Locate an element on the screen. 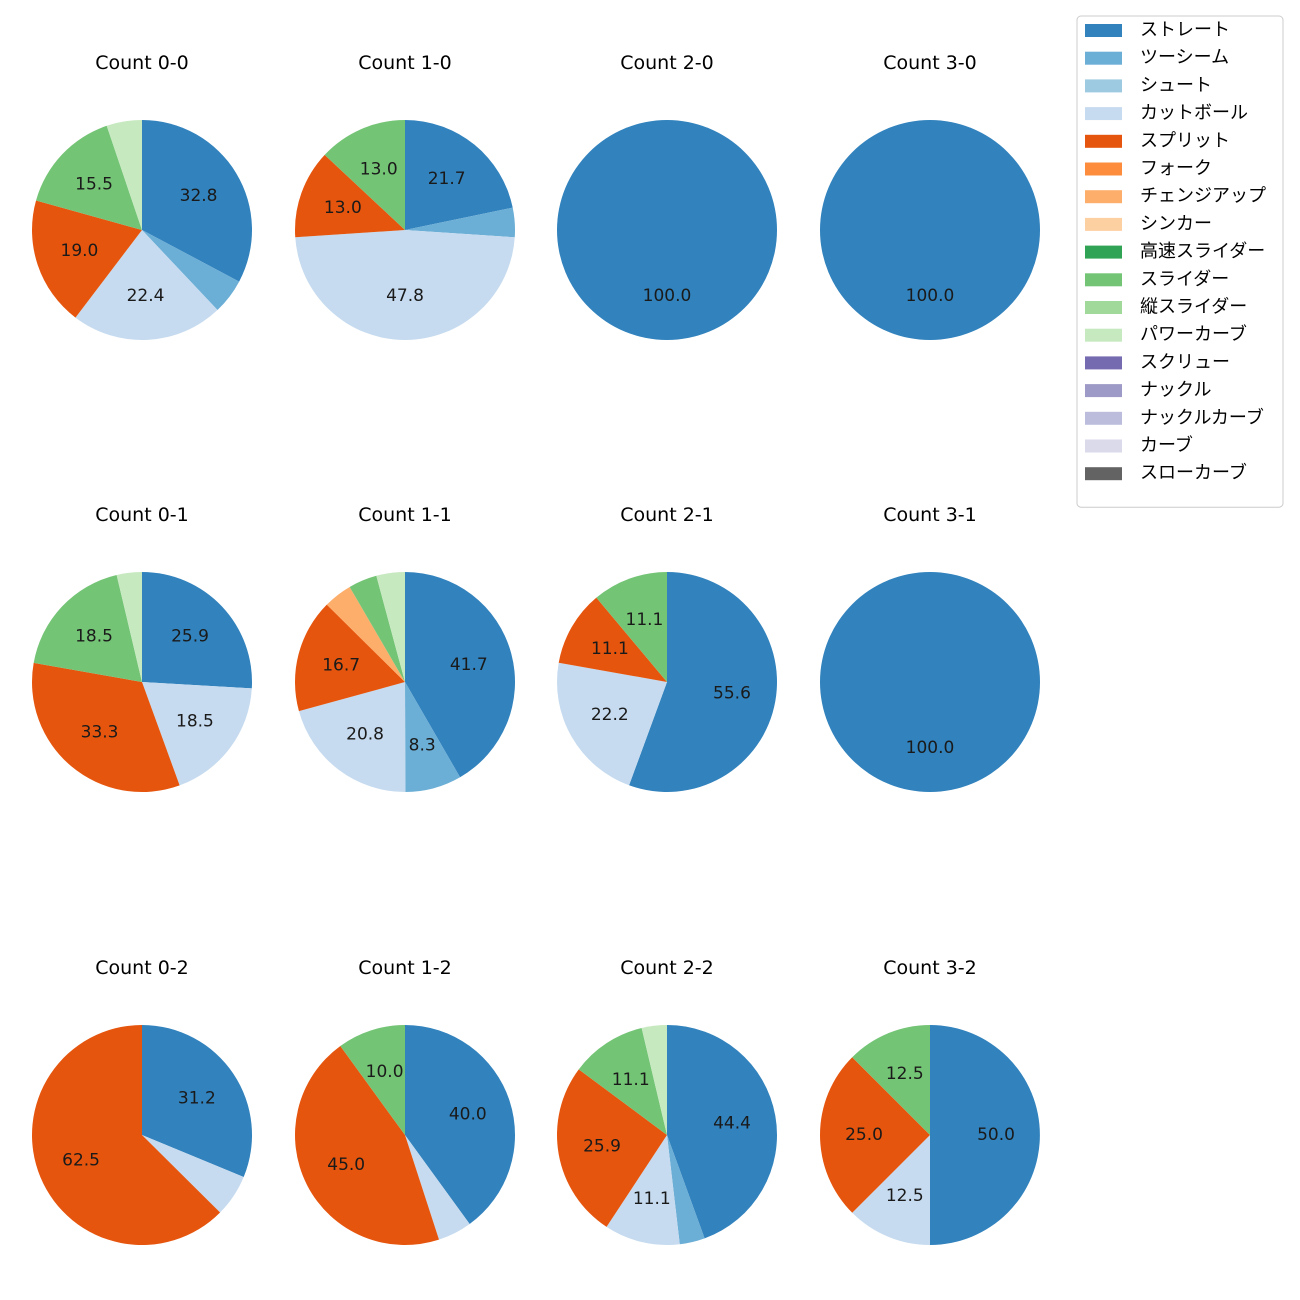 The image size is (1300, 1300). pie-slice-label: 32.8 is located at coordinates (199, 196).